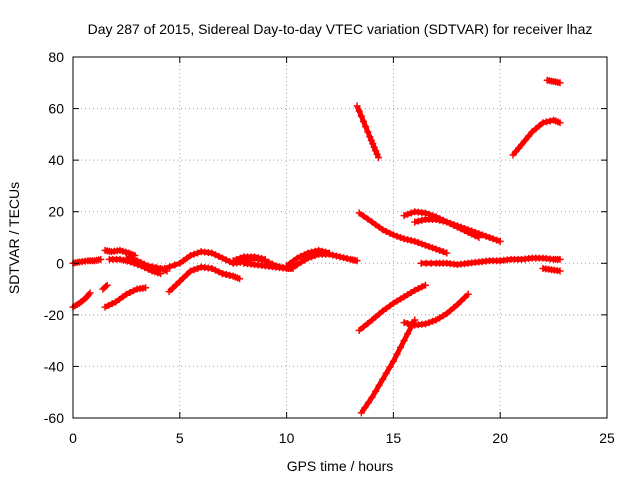  I want to click on y-tick-label: -60, so click(54, 418).